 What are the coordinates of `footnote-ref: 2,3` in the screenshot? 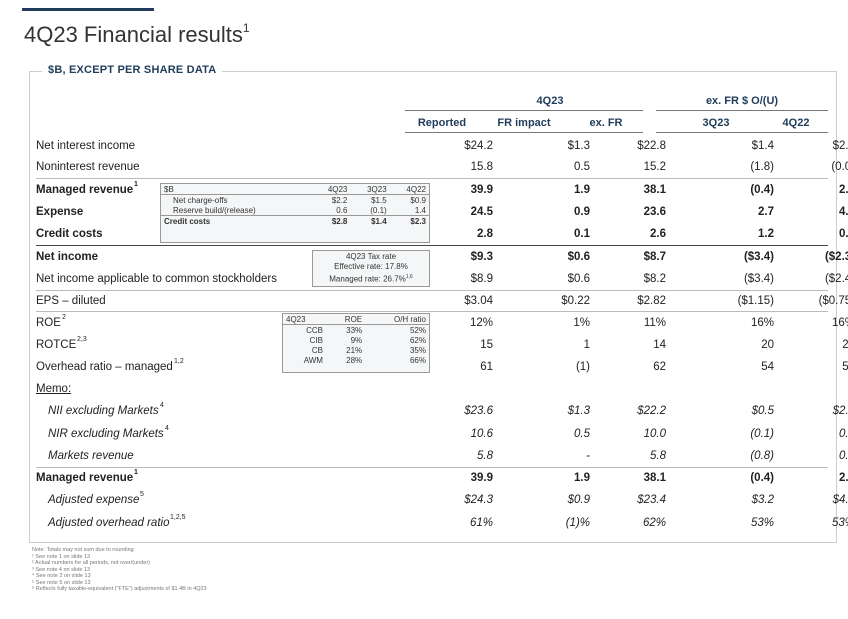 It's located at (82, 339).